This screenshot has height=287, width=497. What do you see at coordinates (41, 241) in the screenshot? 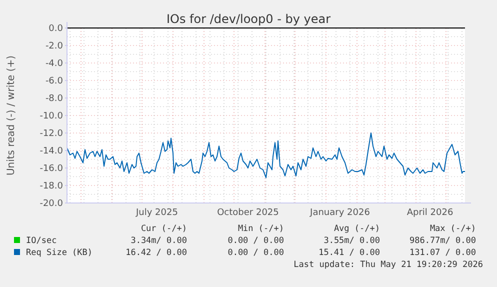
I see `legend-label: IO/sec` at bounding box center [41, 241].